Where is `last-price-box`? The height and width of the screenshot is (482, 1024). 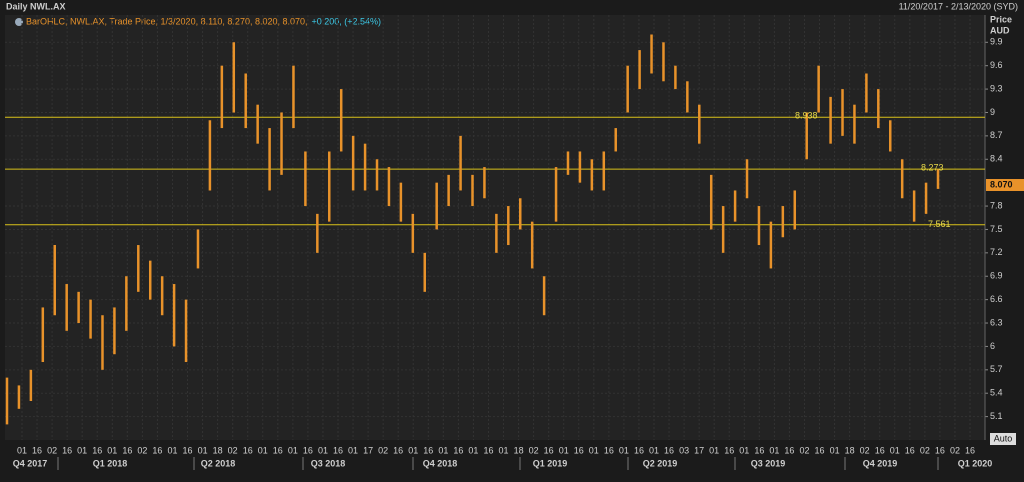
last-price-box is located at coordinates (1005, 185).